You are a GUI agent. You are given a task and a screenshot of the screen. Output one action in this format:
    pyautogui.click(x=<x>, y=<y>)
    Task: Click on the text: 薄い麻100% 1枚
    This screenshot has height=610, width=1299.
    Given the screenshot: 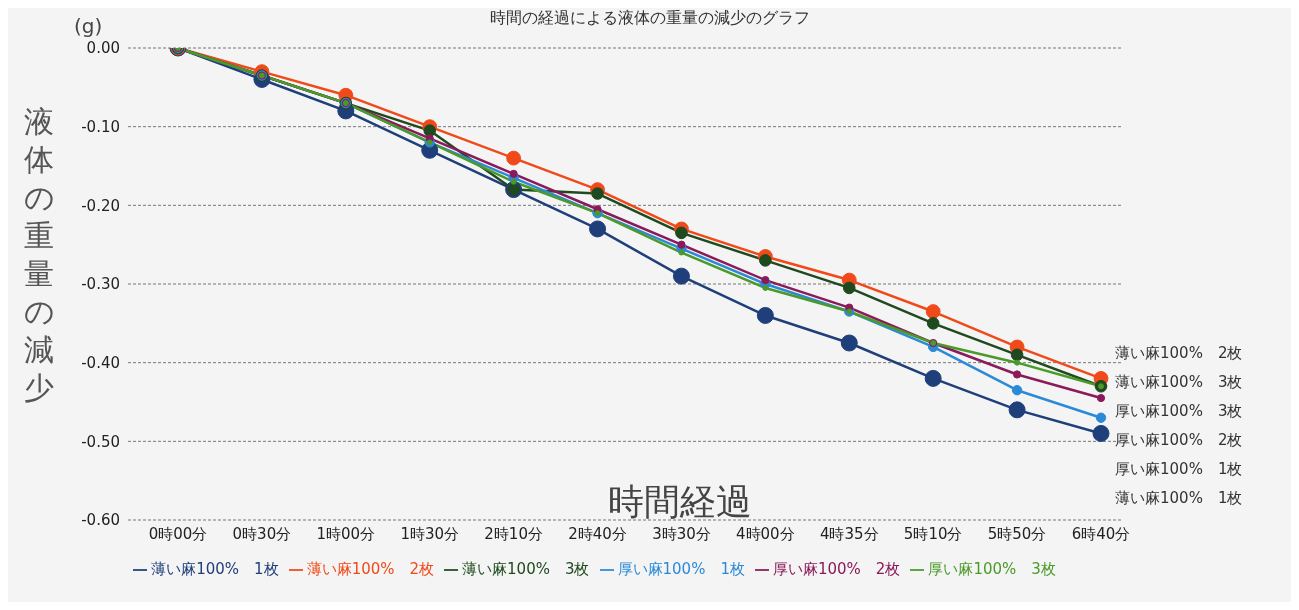 What is the action you would take?
    pyautogui.click(x=1179, y=497)
    